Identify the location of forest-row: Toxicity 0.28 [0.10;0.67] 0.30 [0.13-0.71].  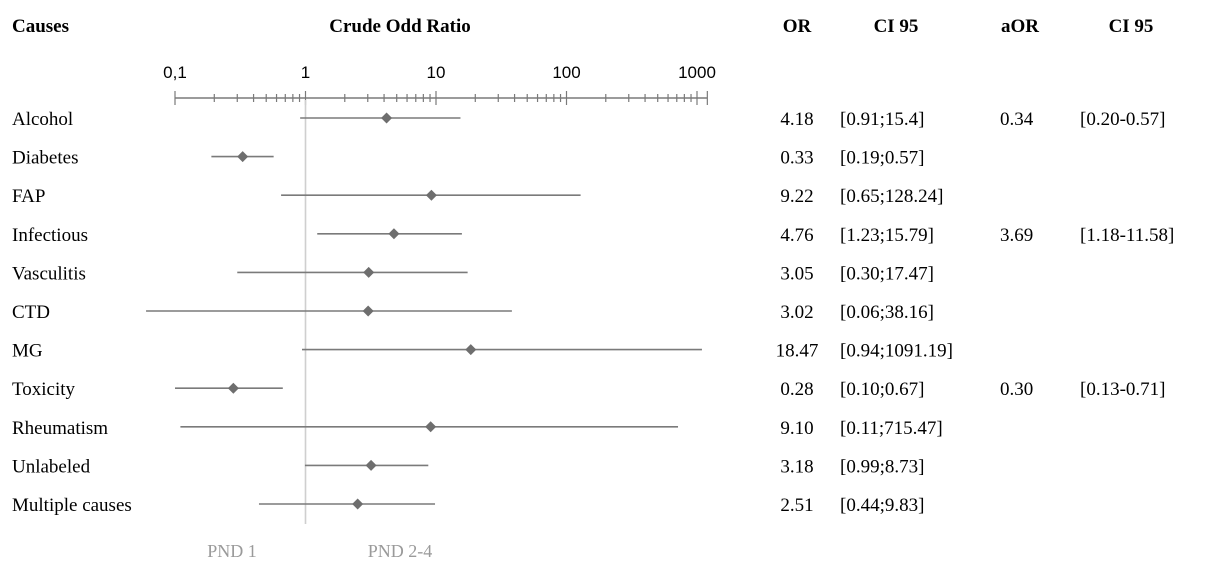
(588, 389).